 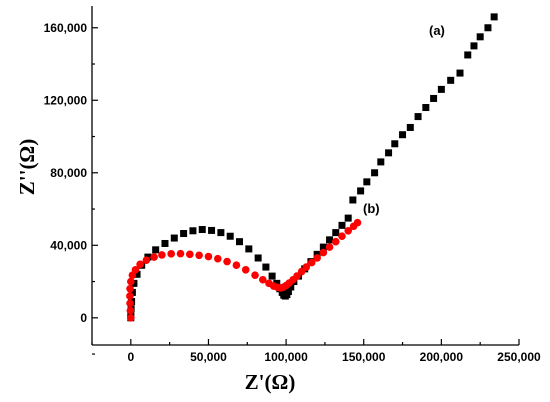 What do you see at coordinates (364, 357) in the screenshot?
I see `x-tick-label: 150,000` at bounding box center [364, 357].